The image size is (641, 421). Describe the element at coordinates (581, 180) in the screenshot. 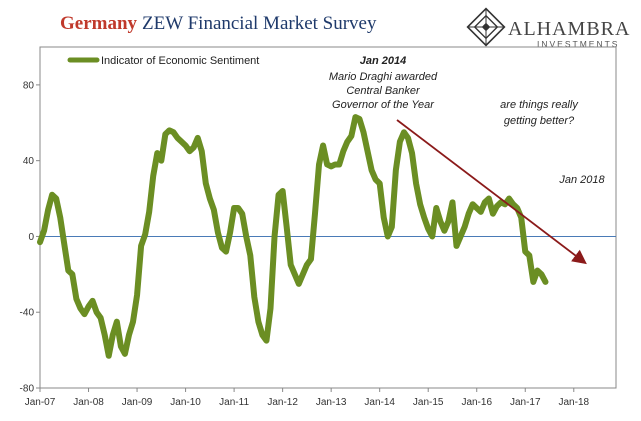

I see `annotation-jan-2018: Jan 2018` at that location.